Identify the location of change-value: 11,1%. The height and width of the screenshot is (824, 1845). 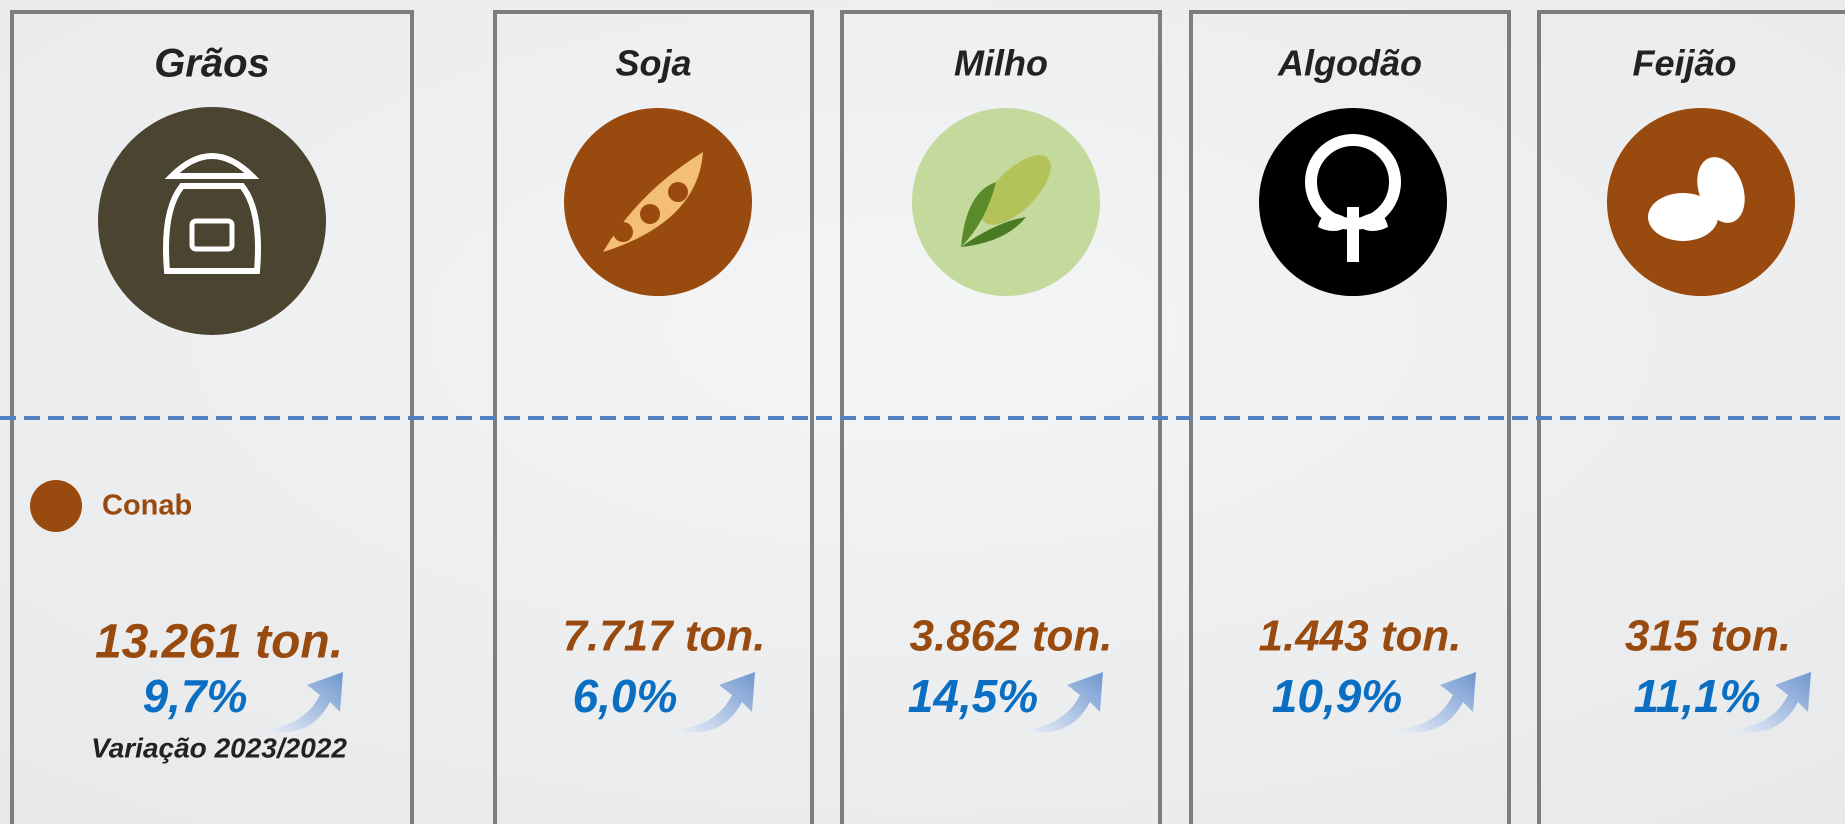
(1696, 696).